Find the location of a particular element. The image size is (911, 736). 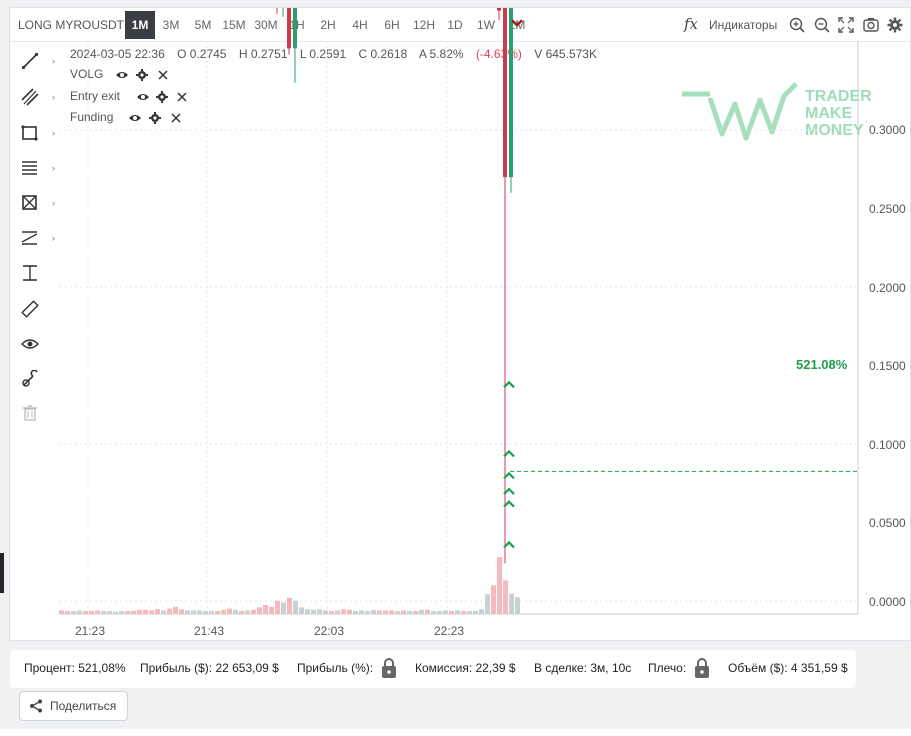

ohlc-open: O 0.2745 is located at coordinates (202, 54).